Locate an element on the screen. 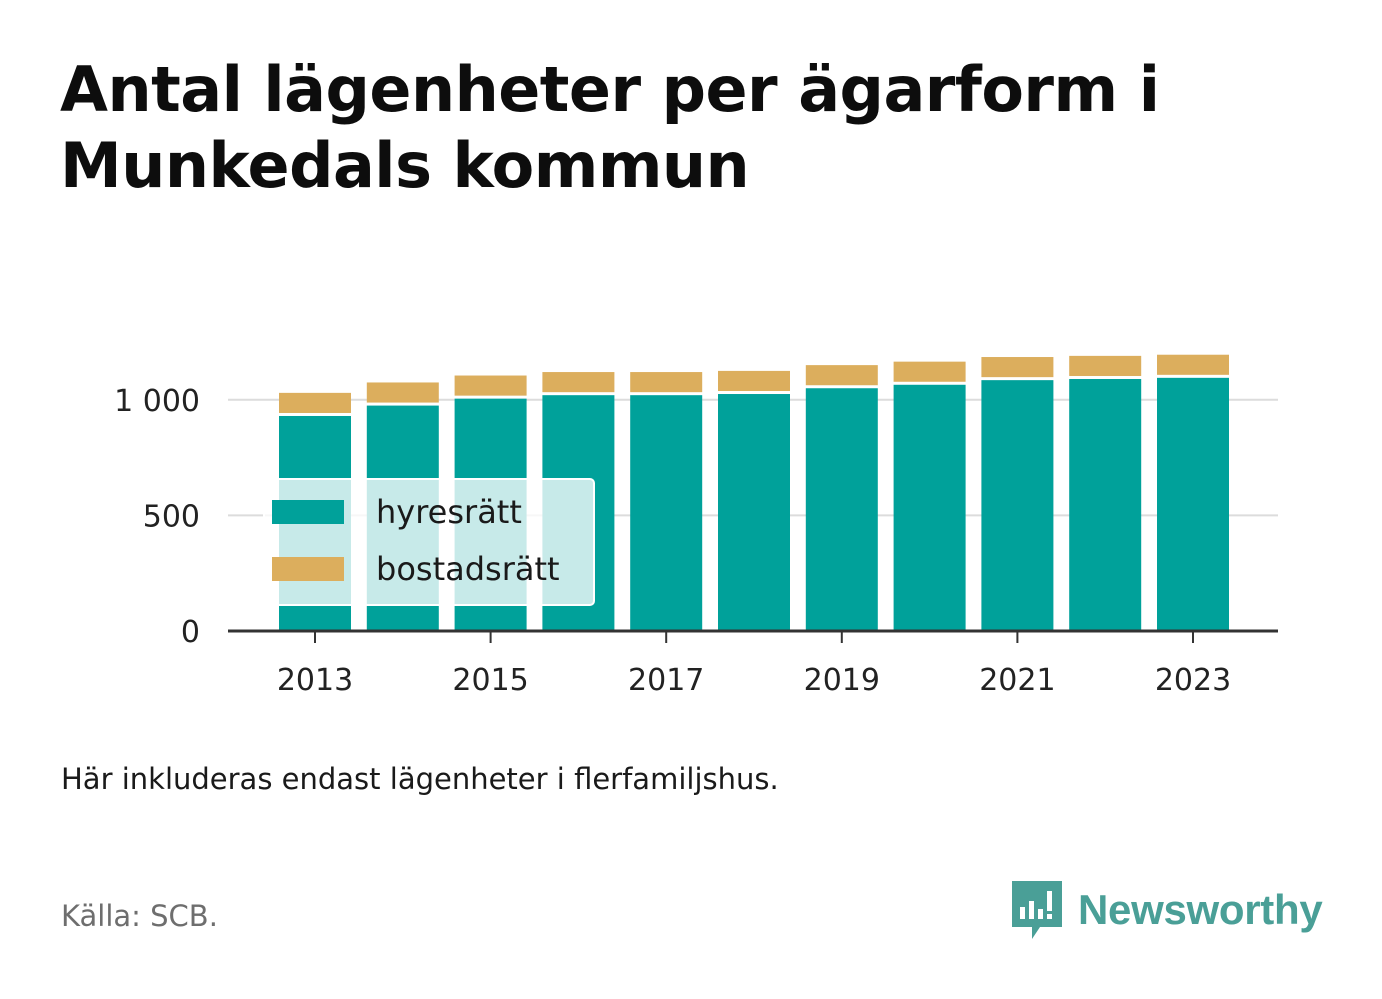 This screenshot has width=1382, height=999. y-tick-label: 500 is located at coordinates (171, 516).